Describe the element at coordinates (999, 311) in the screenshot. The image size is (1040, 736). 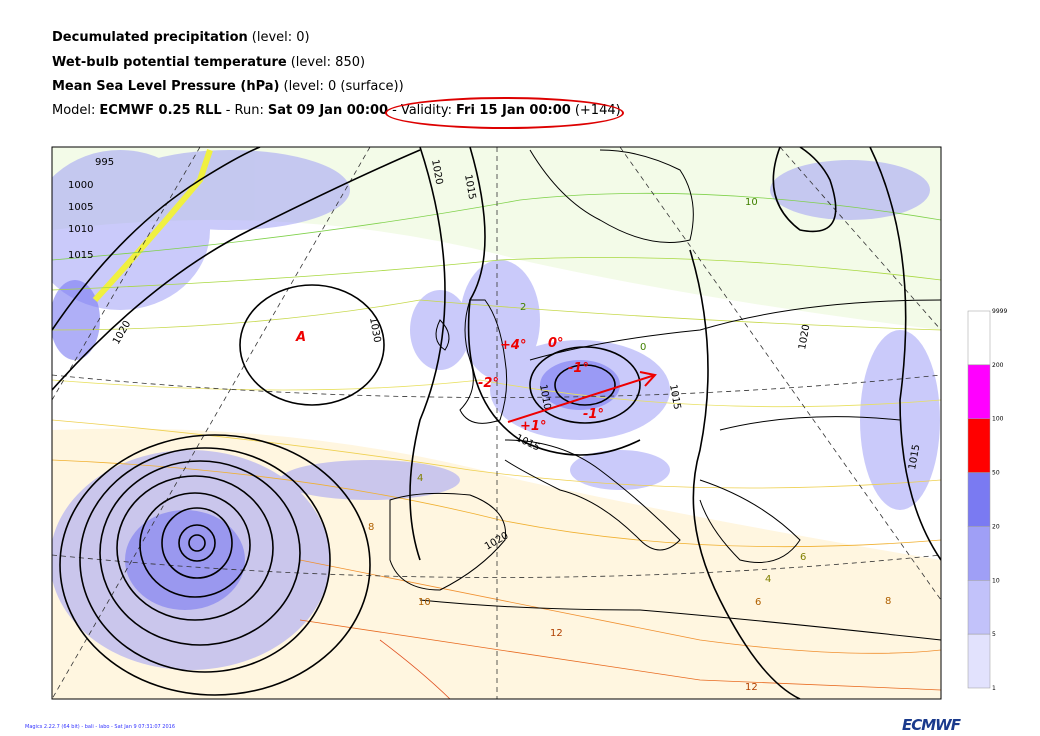
I see `legend-label: 9999` at that location.